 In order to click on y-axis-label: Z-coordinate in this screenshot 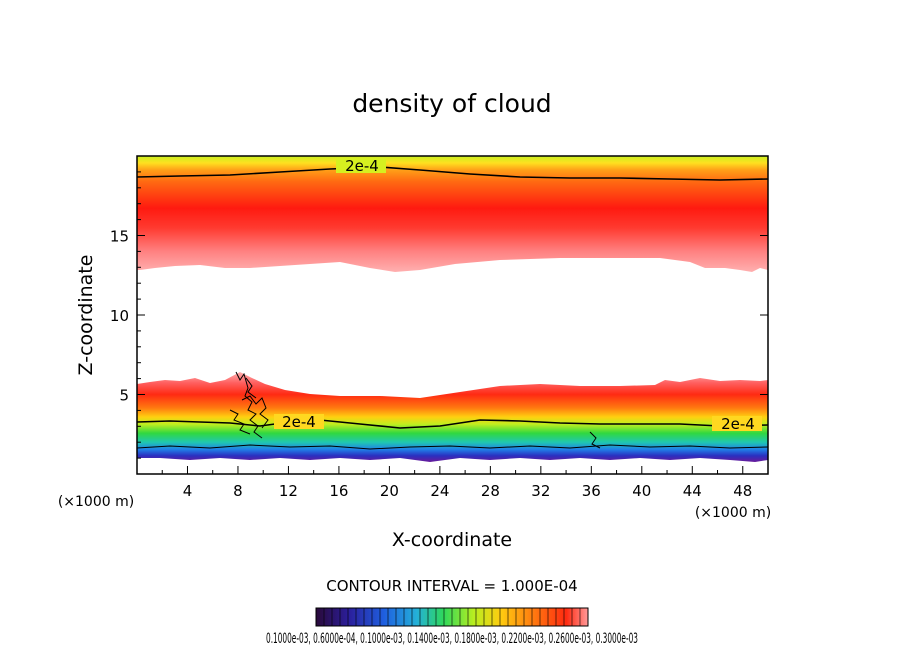, I will do `click(86, 315)`.